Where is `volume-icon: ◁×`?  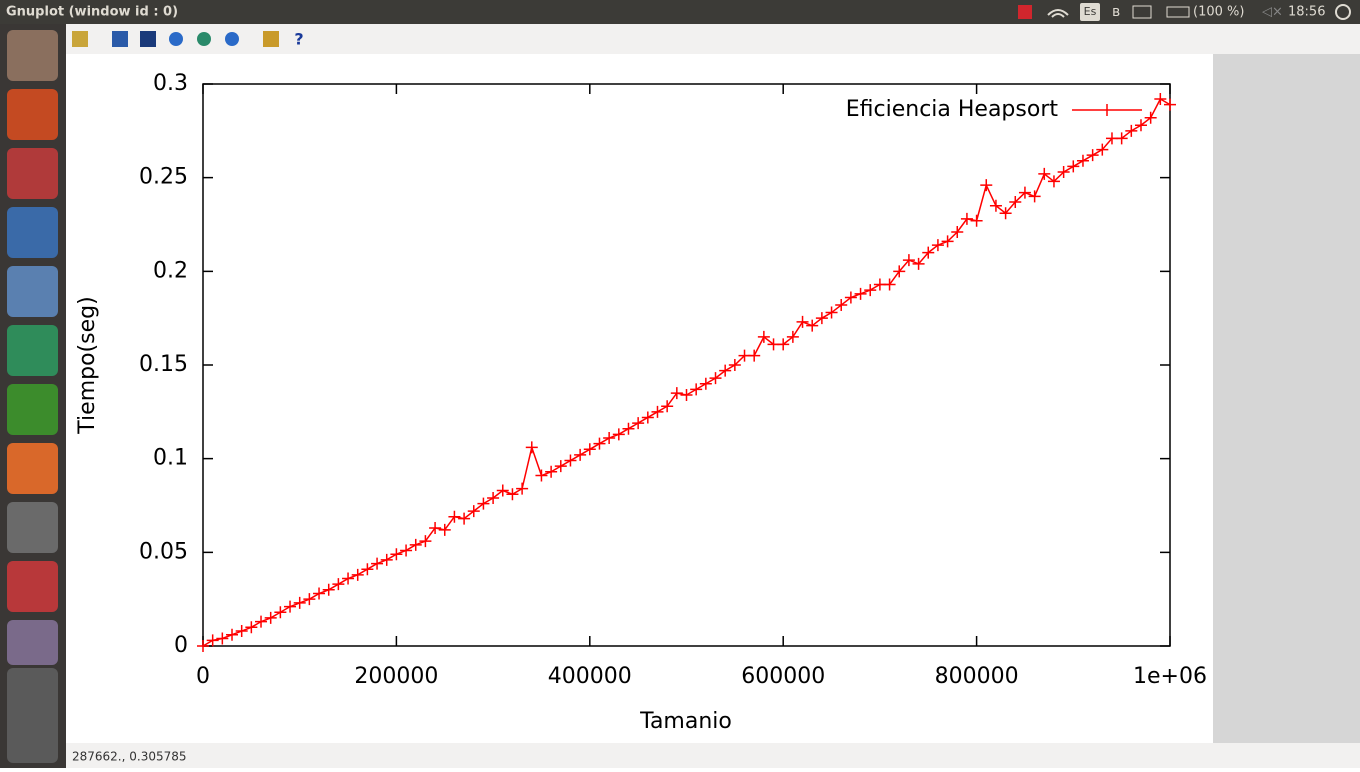 volume-icon: ◁× is located at coordinates (1272, 12).